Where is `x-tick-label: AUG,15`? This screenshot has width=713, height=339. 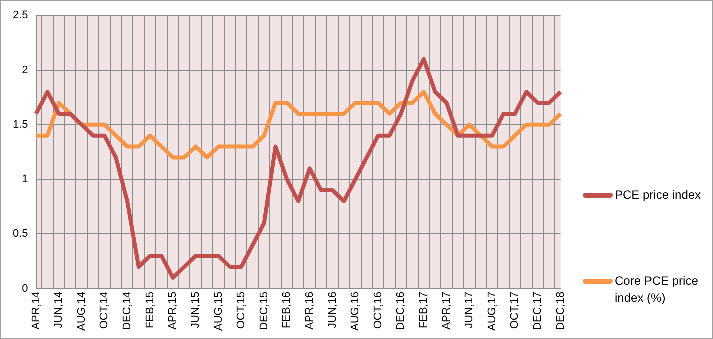
x-tick-label: AUG,15 is located at coordinates (218, 312).